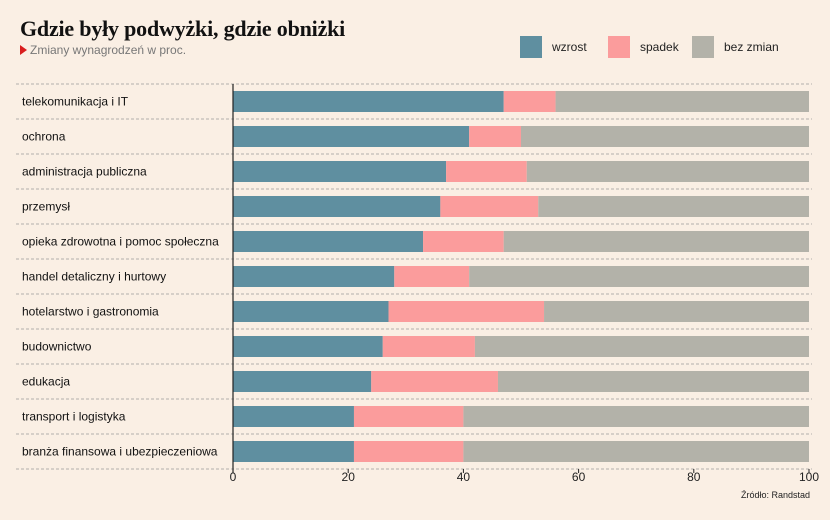  What do you see at coordinates (74, 417) in the screenshot?
I see `category-label: transport i logistyka` at bounding box center [74, 417].